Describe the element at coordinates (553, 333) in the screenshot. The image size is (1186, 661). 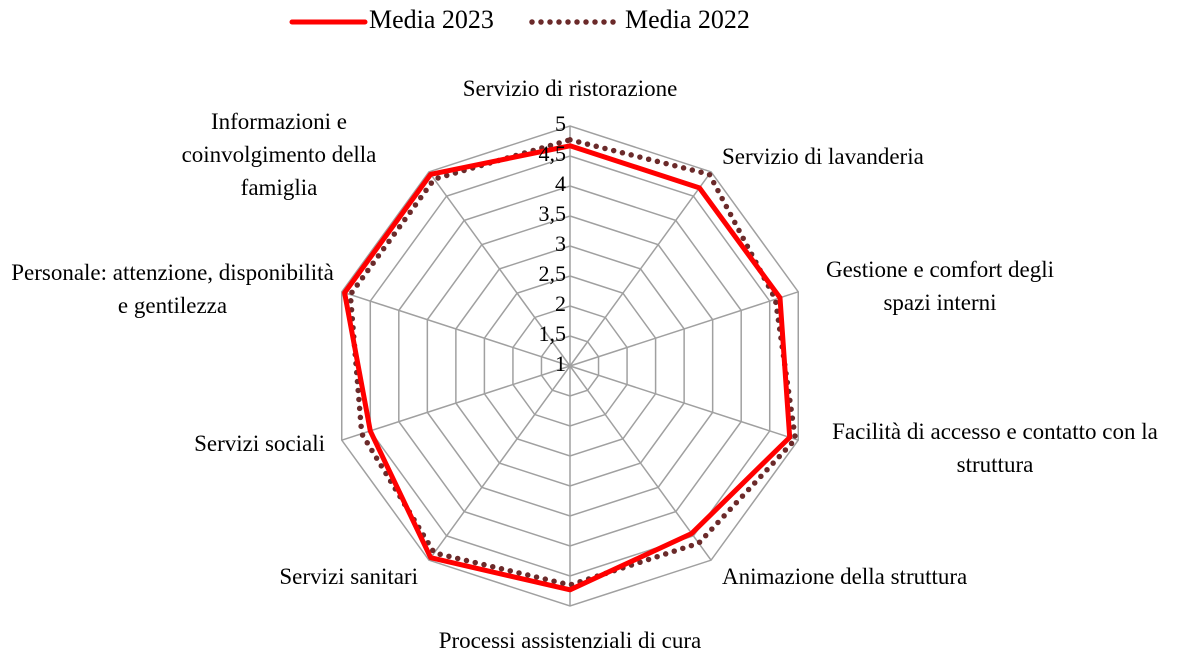
I see `r-tick-label: 1,5` at that location.